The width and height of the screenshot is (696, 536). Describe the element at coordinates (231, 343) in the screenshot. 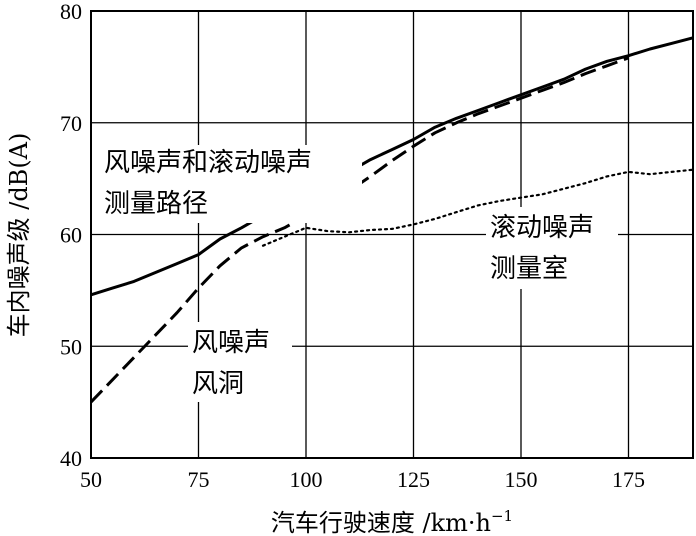

I see `wind-label-line-1: 风噪声` at that location.